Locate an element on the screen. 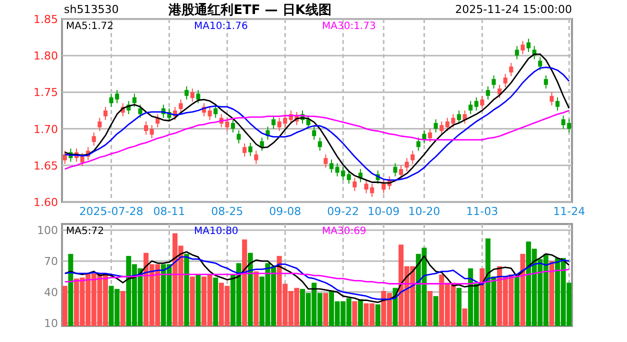 This screenshot has width=627, height=342. x-tick-label: 08-25 is located at coordinates (227, 211).